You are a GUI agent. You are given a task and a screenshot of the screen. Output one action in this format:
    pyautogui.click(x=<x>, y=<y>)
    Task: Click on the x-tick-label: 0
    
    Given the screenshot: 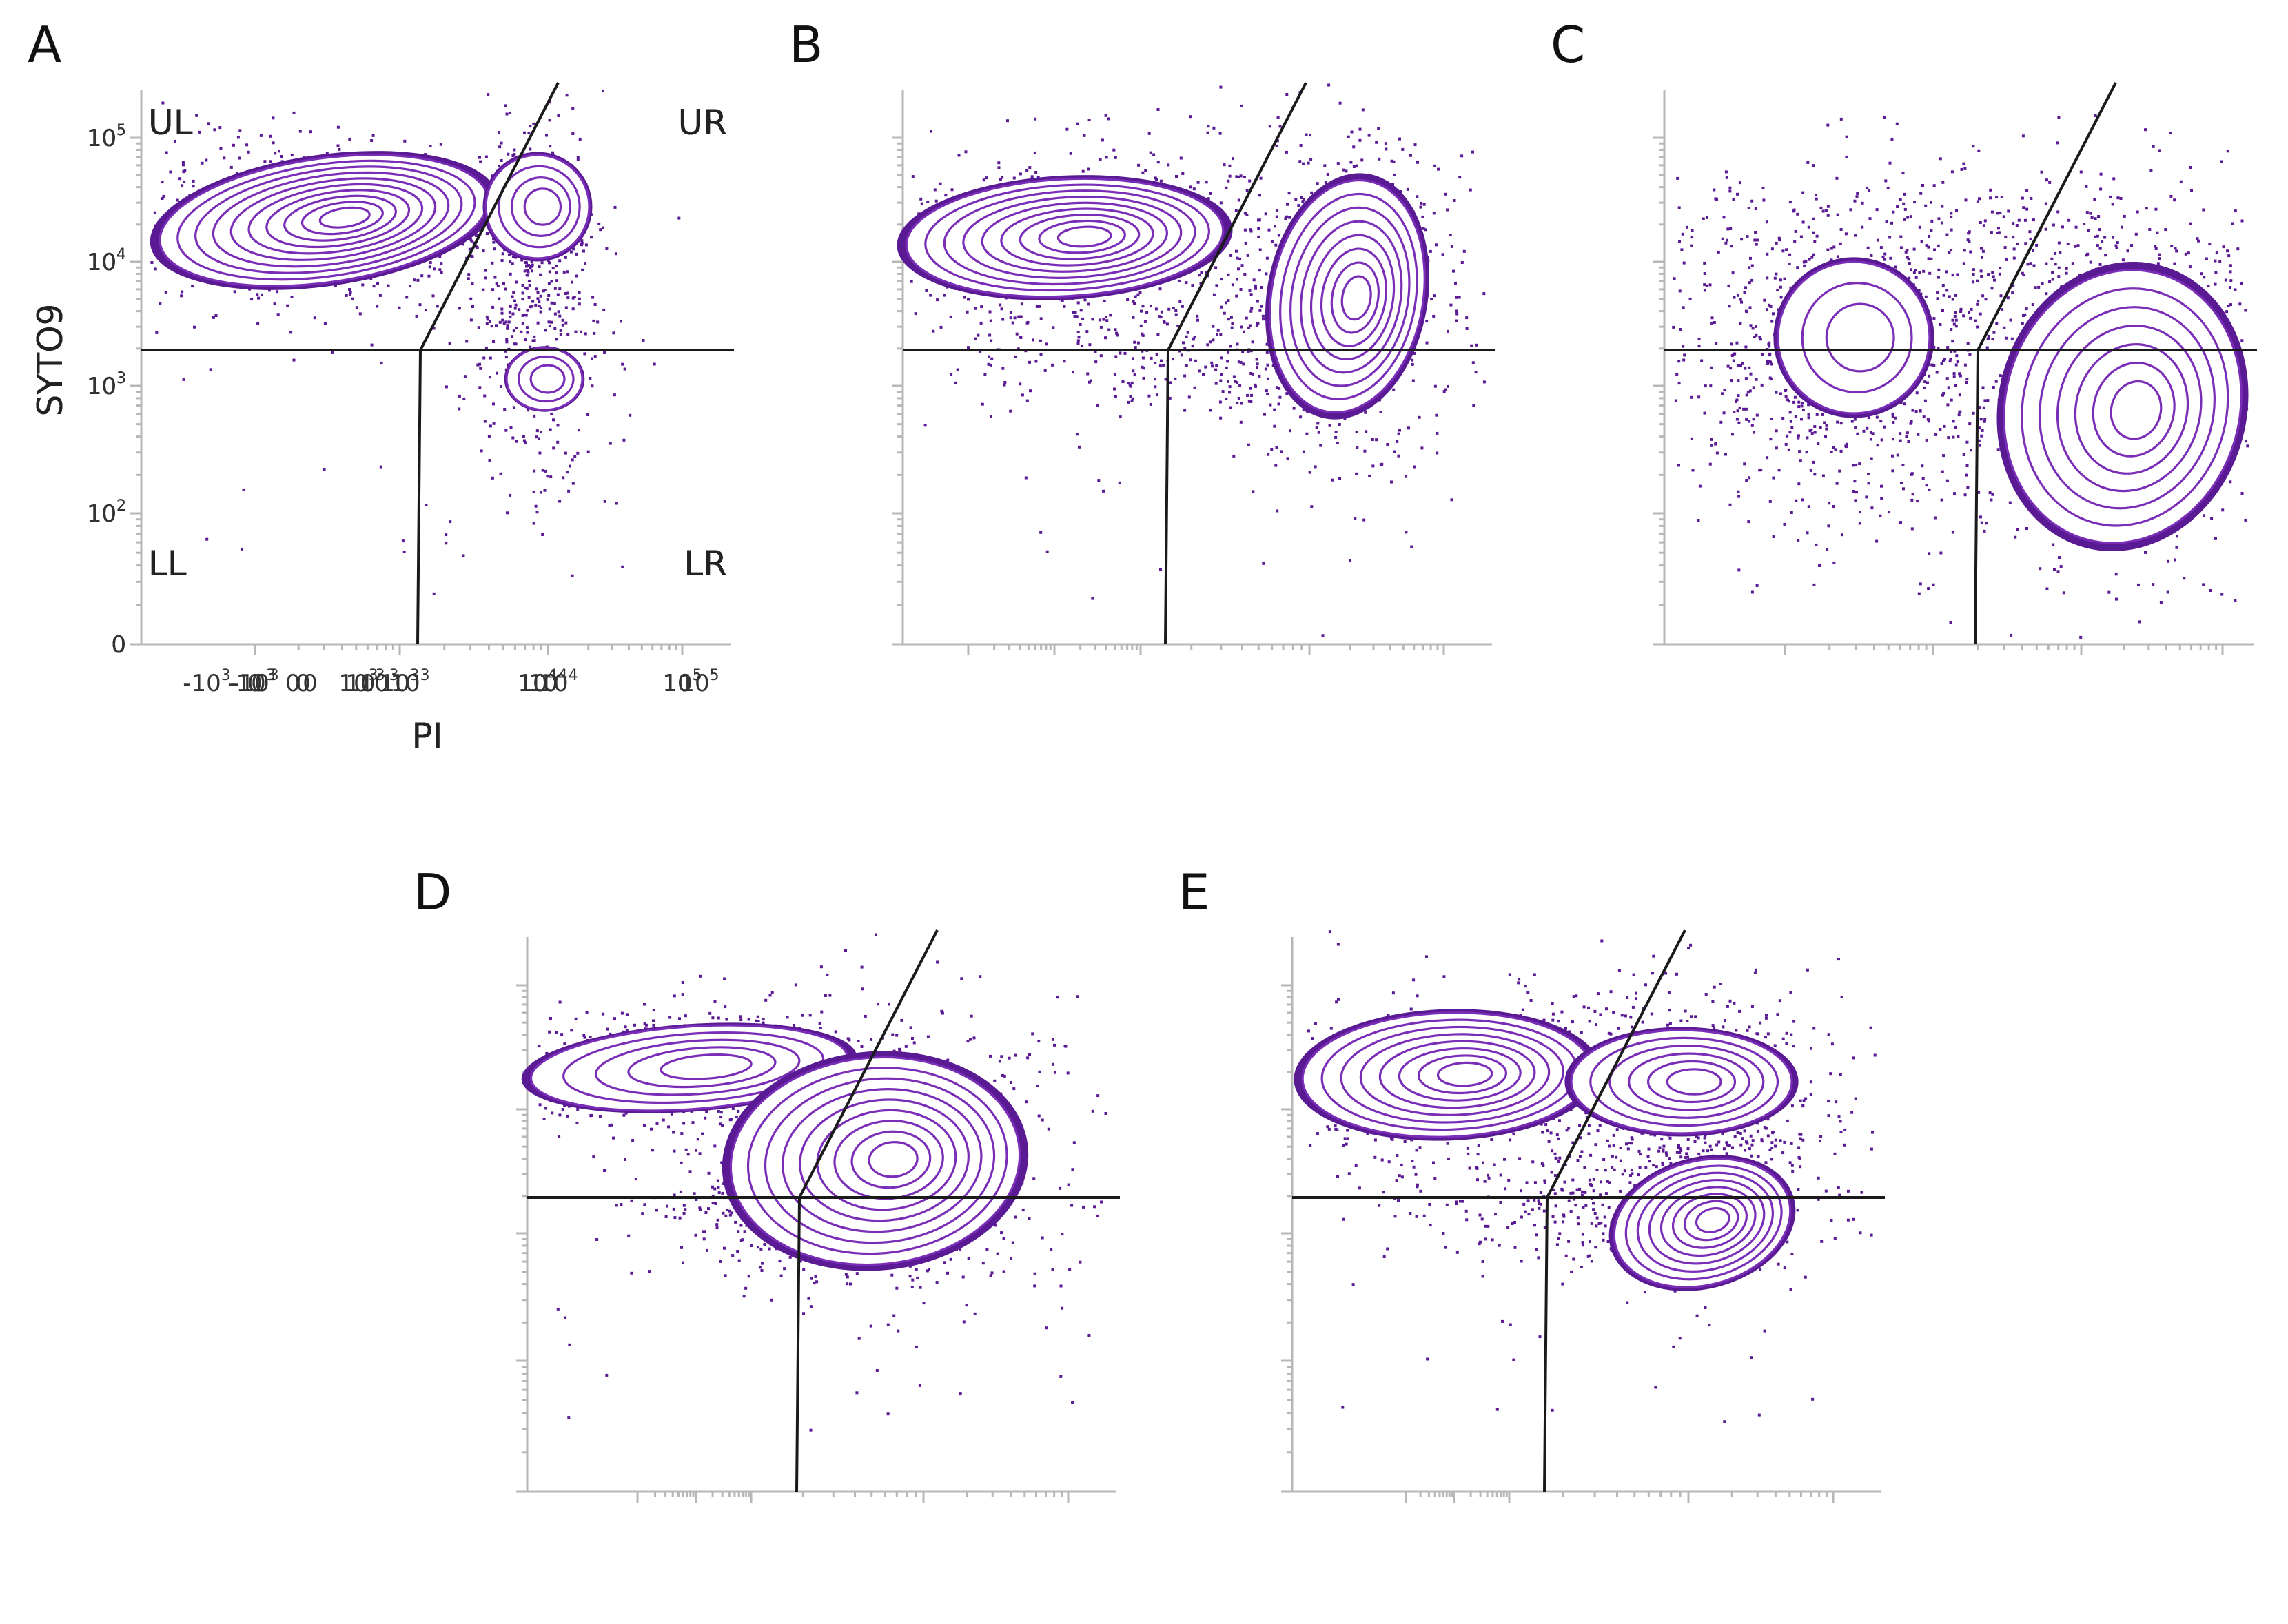 What is the action you would take?
    pyautogui.click(x=261, y=683)
    